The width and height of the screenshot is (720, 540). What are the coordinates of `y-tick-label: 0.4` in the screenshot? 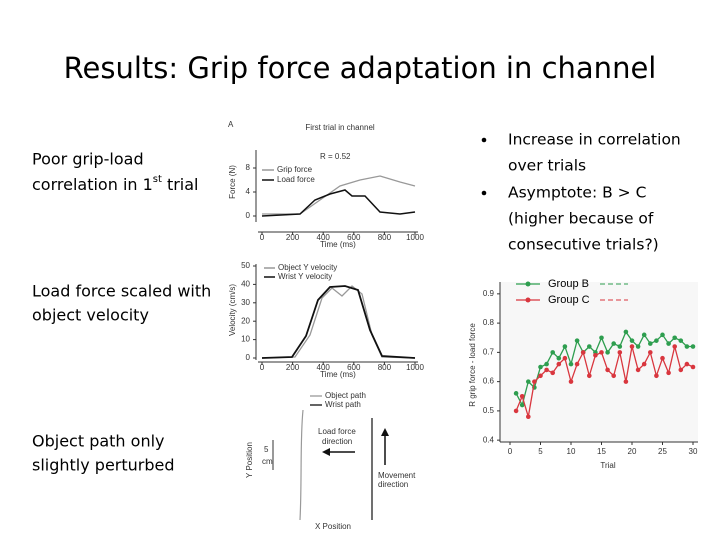 It's located at (489, 439).